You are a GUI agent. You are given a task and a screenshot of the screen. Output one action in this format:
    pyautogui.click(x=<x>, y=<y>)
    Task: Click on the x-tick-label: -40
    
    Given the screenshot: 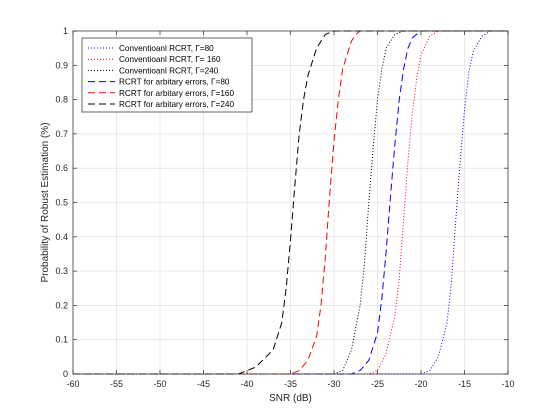 What is the action you would take?
    pyautogui.click(x=246, y=384)
    